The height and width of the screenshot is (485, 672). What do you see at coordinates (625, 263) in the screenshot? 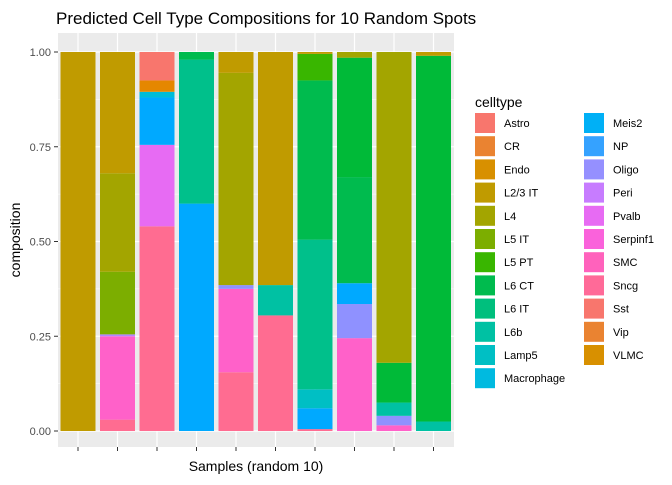
I see `legend-label: SMC` at bounding box center [625, 263].